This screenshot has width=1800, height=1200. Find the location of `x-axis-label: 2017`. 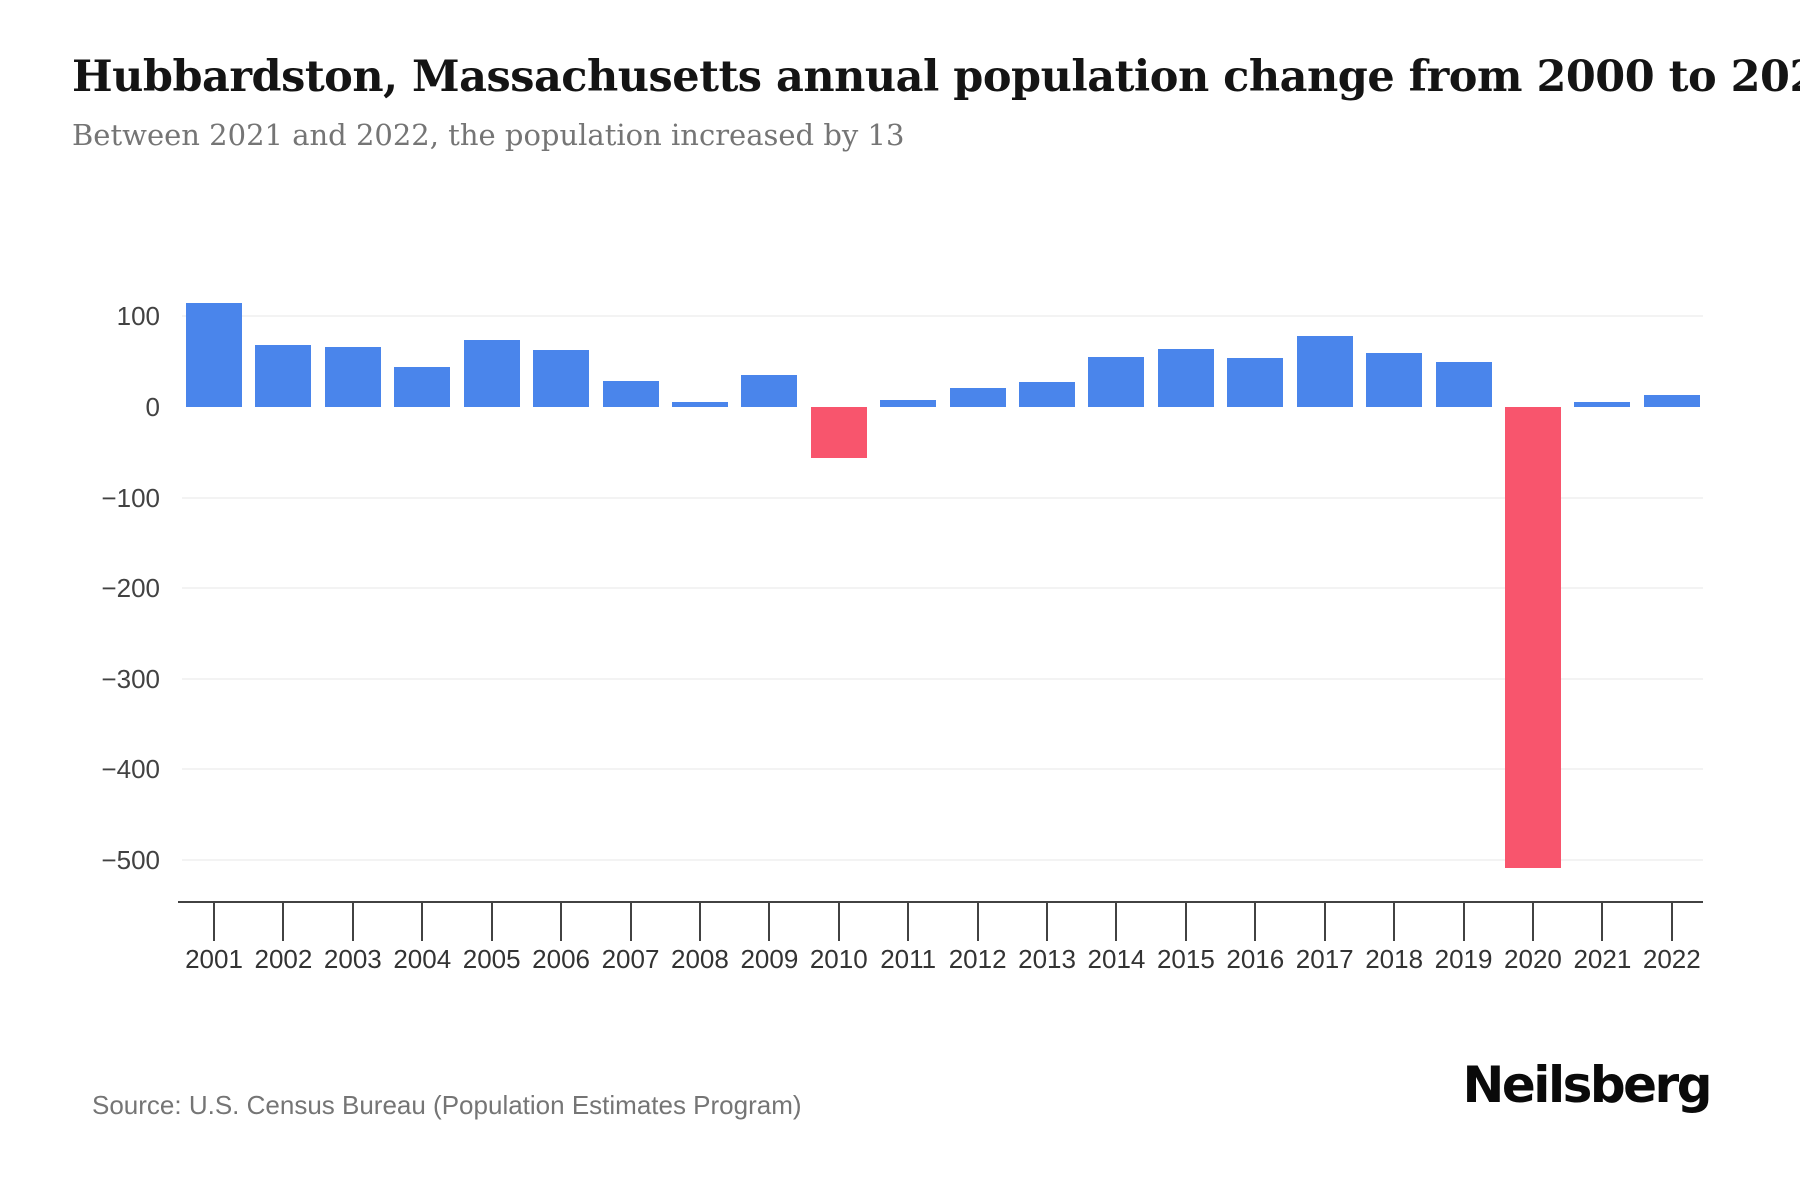

x-axis-label: 2017 is located at coordinates (1324, 959).